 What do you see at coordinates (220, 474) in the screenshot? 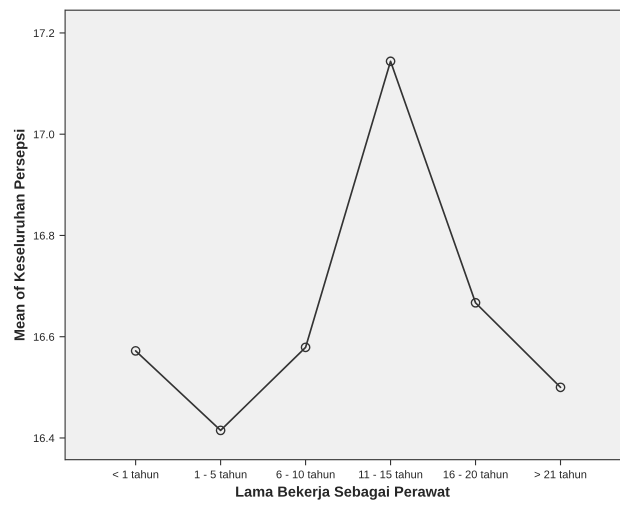
I see `x-tick-label: 1 - 5 tahun` at bounding box center [220, 474].